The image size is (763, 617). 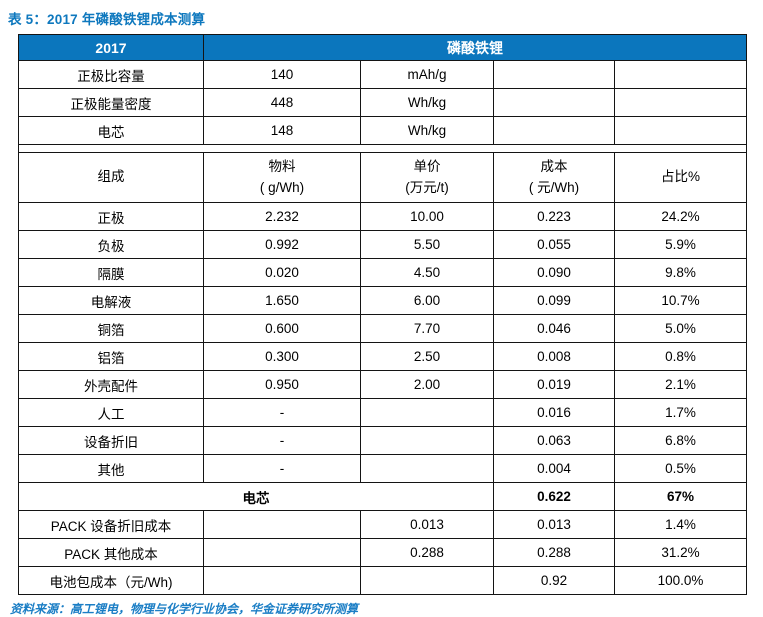 I want to click on pack-cost: 0.013, so click(x=554, y=524).